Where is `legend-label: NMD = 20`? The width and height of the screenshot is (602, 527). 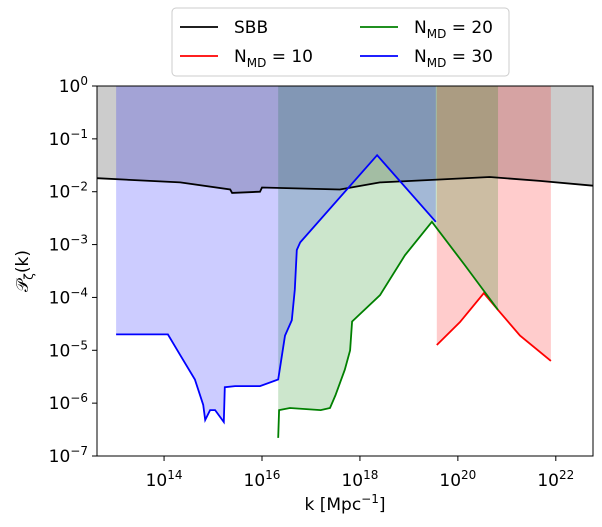 legend-label: NMD = 20 is located at coordinates (453, 29).